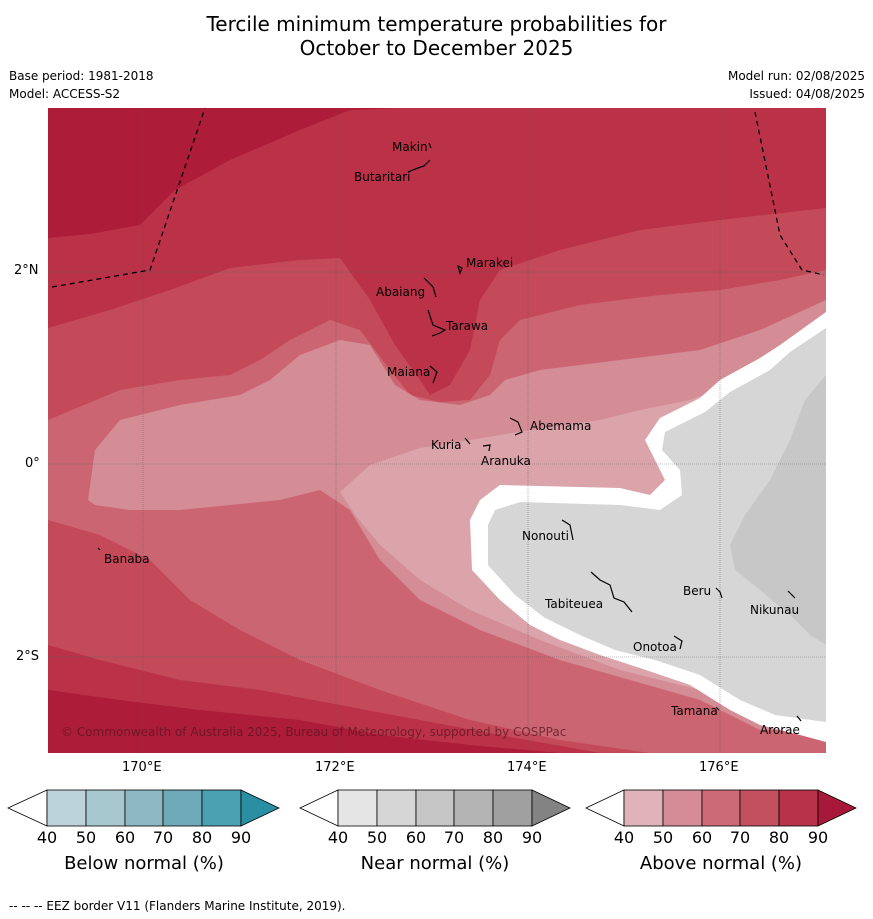 This screenshot has width=873, height=919. Describe the element at coordinates (717, 708) in the screenshot. I see `island-shape-tamana` at that location.